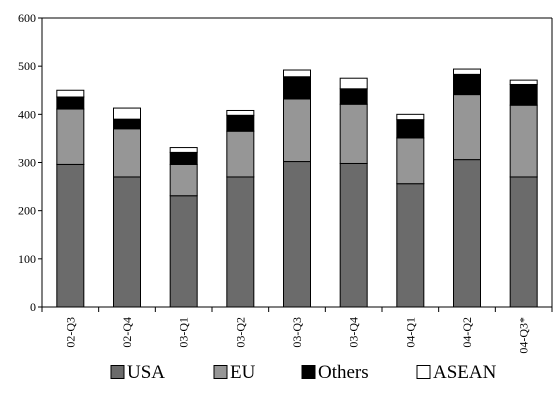 Image resolution: width=560 pixels, height=408 pixels. Describe the element at coordinates (243, 372) in the screenshot. I see `legend-label: EU` at that location.